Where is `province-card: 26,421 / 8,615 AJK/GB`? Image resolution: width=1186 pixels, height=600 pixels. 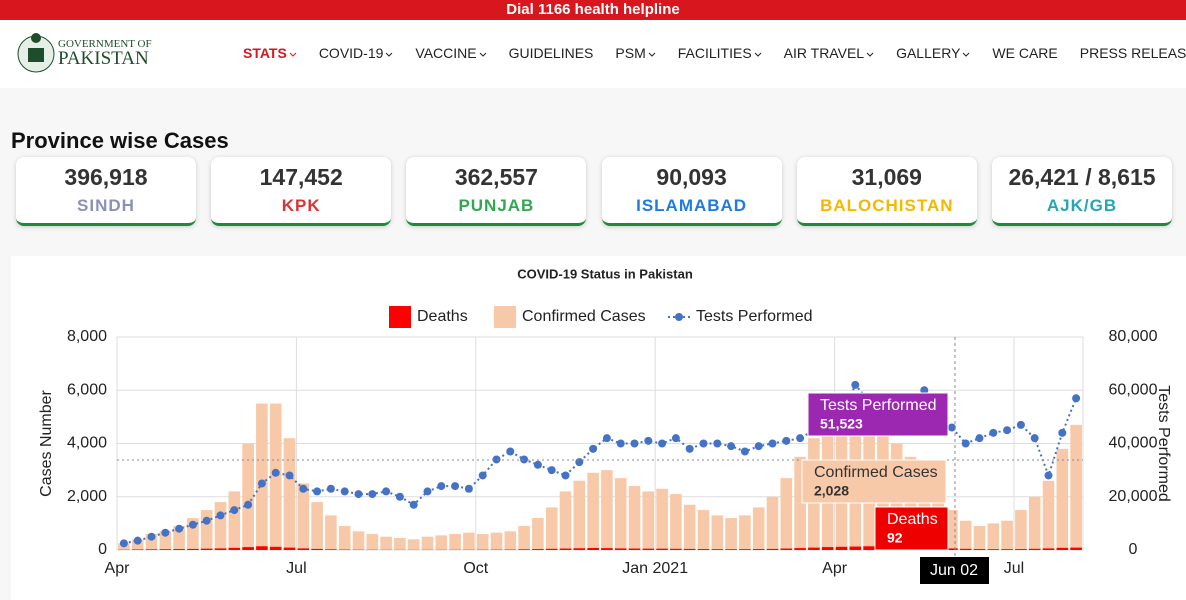 province-card: 26,421 / 8,615 AJK/GB is located at coordinates (1082, 191).